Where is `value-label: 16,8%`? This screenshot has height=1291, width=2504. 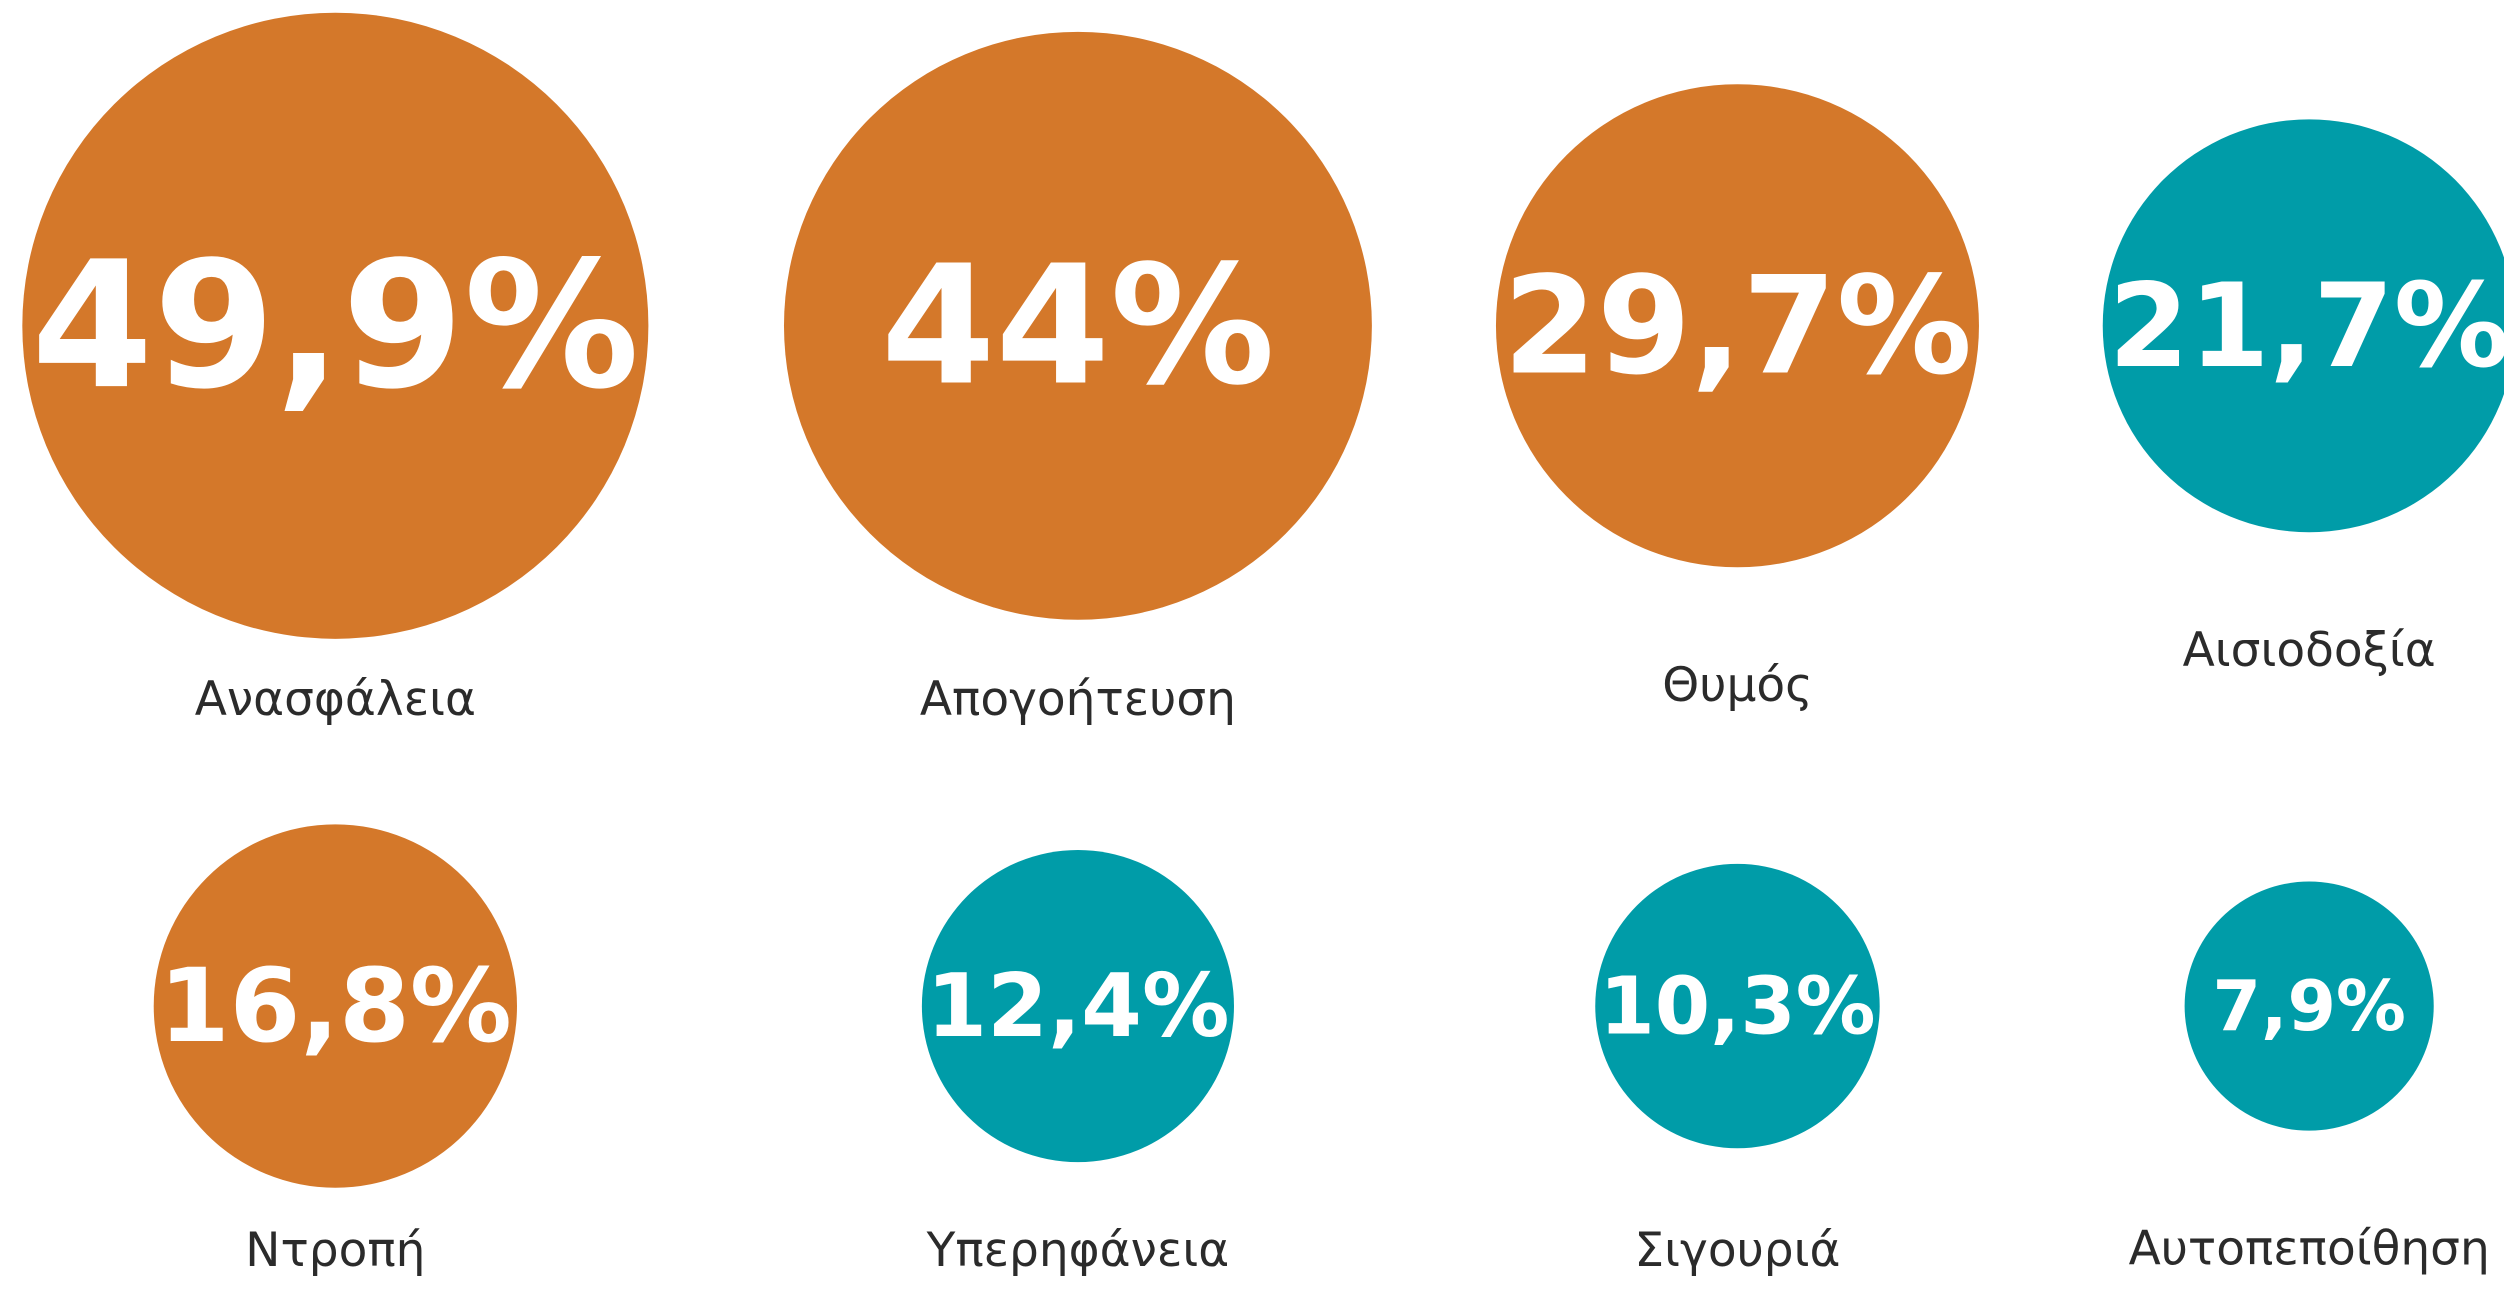
value-label: 16,8% is located at coordinates (335, 1006).